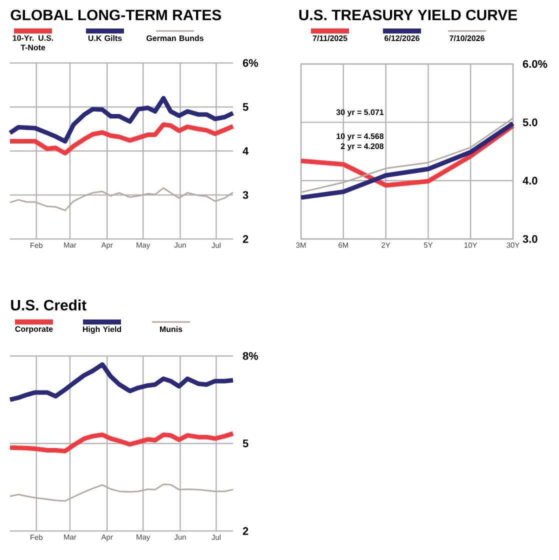  What do you see at coordinates (535, 64) in the screenshot?
I see `y-tick-label: 6.0%` at bounding box center [535, 64].